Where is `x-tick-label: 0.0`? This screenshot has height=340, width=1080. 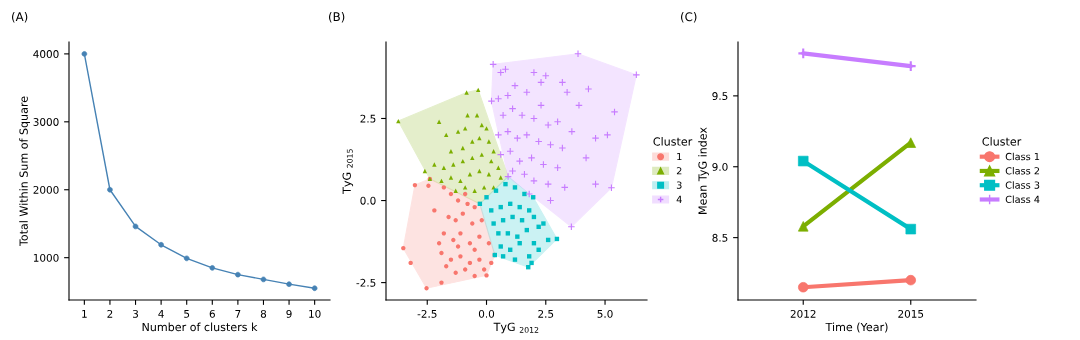
x-tick-label: 0.0 is located at coordinates (486, 313).